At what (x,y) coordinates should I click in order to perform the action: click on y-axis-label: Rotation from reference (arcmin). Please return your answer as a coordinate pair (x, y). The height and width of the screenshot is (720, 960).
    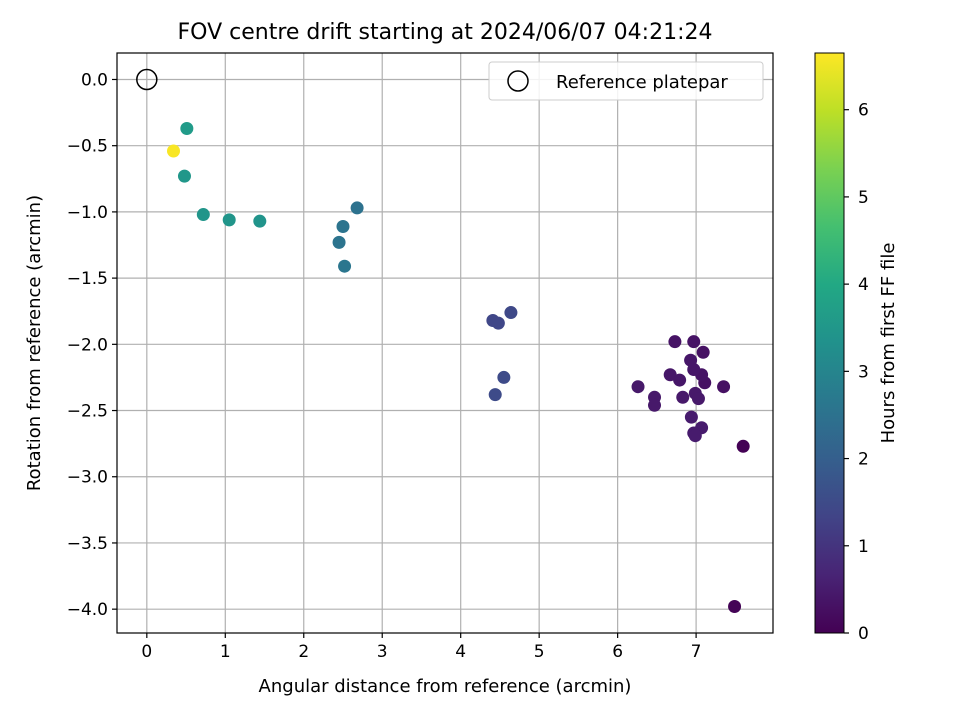
    Looking at the image, I should click on (34, 343).